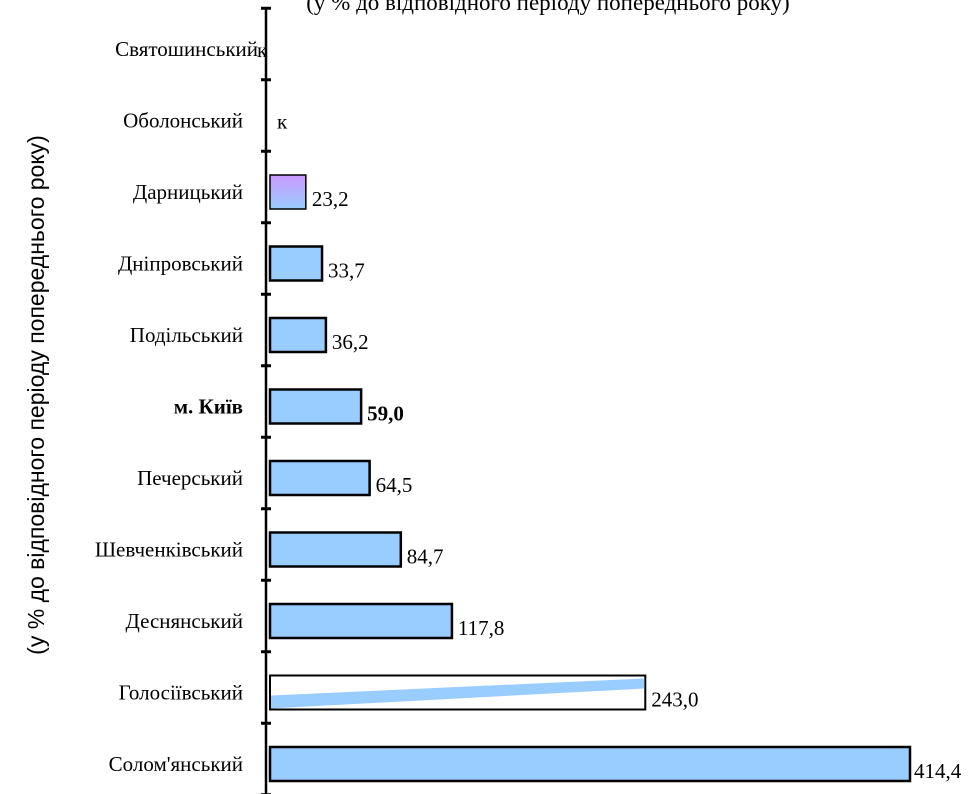 This screenshot has width=978, height=794. What do you see at coordinates (183, 121) in the screenshot?
I see `category-label: Оболонський` at bounding box center [183, 121].